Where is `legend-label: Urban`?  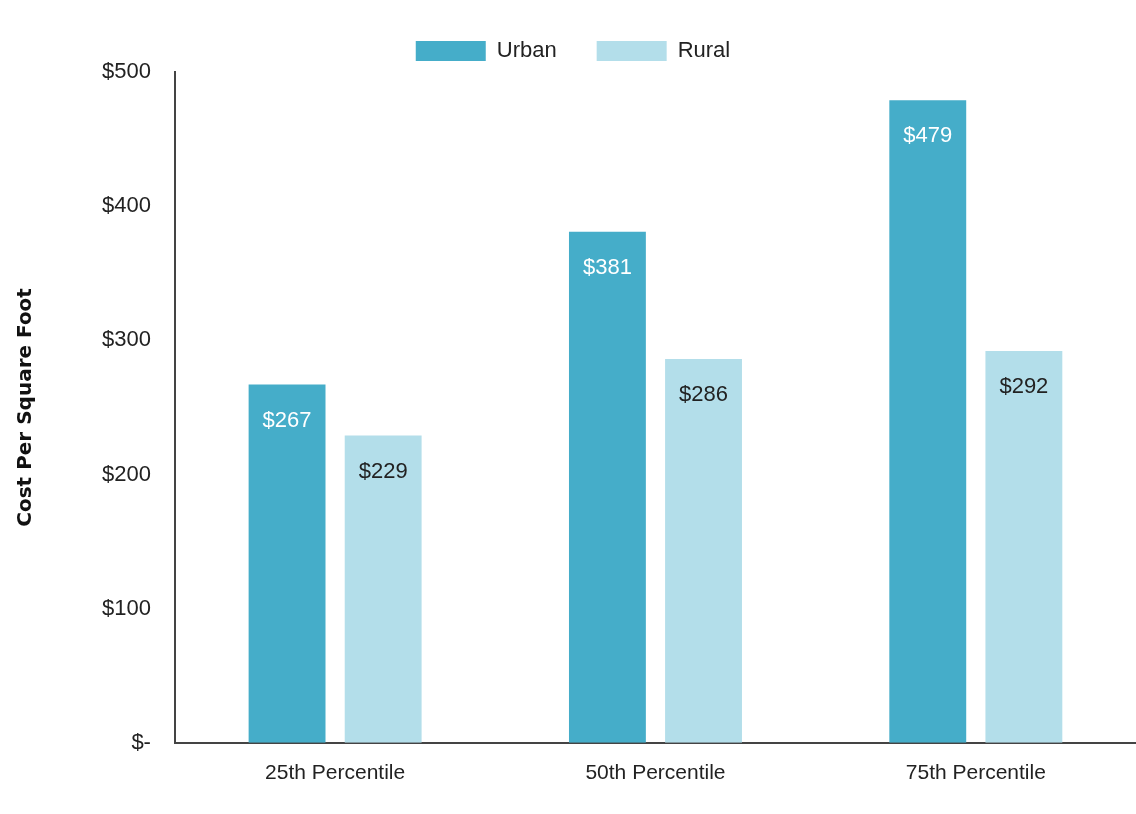 legend-label: Urban is located at coordinates (526, 50).